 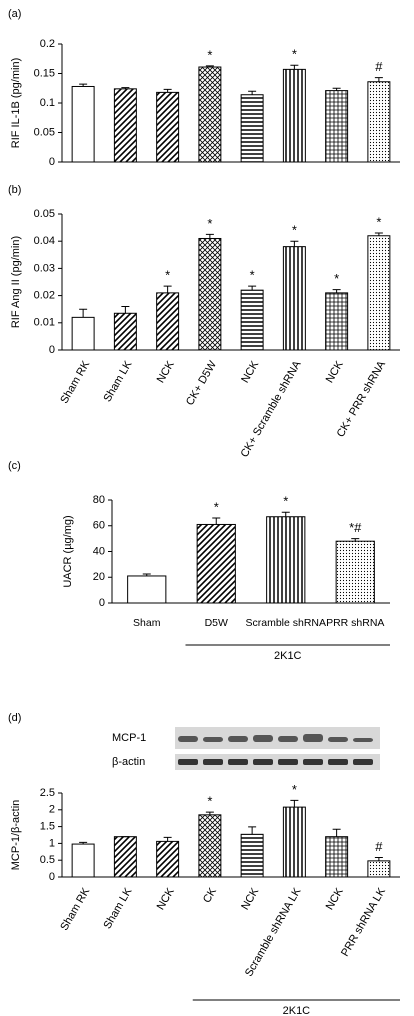 I want to click on y-tick-label: 2, so click(x=52, y=810).